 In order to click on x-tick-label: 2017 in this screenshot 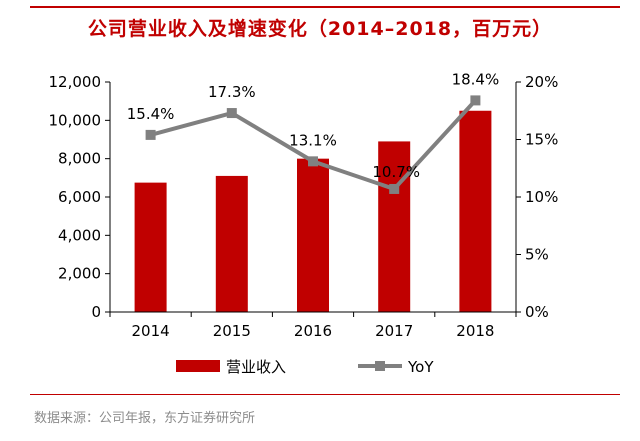, I will do `click(394, 331)`.